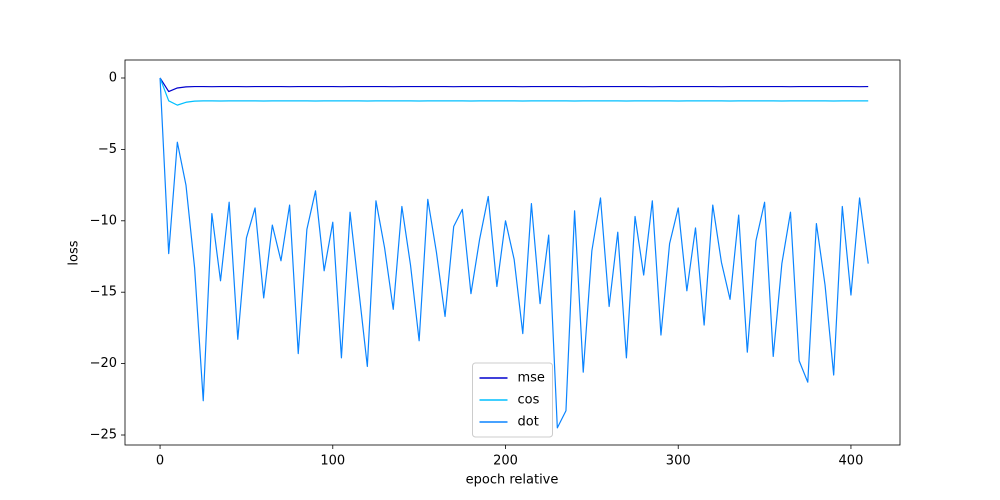 This screenshot has height=500, width=1000. Describe the element at coordinates (678, 461) in the screenshot. I see `x-tick-label: 300` at that location.